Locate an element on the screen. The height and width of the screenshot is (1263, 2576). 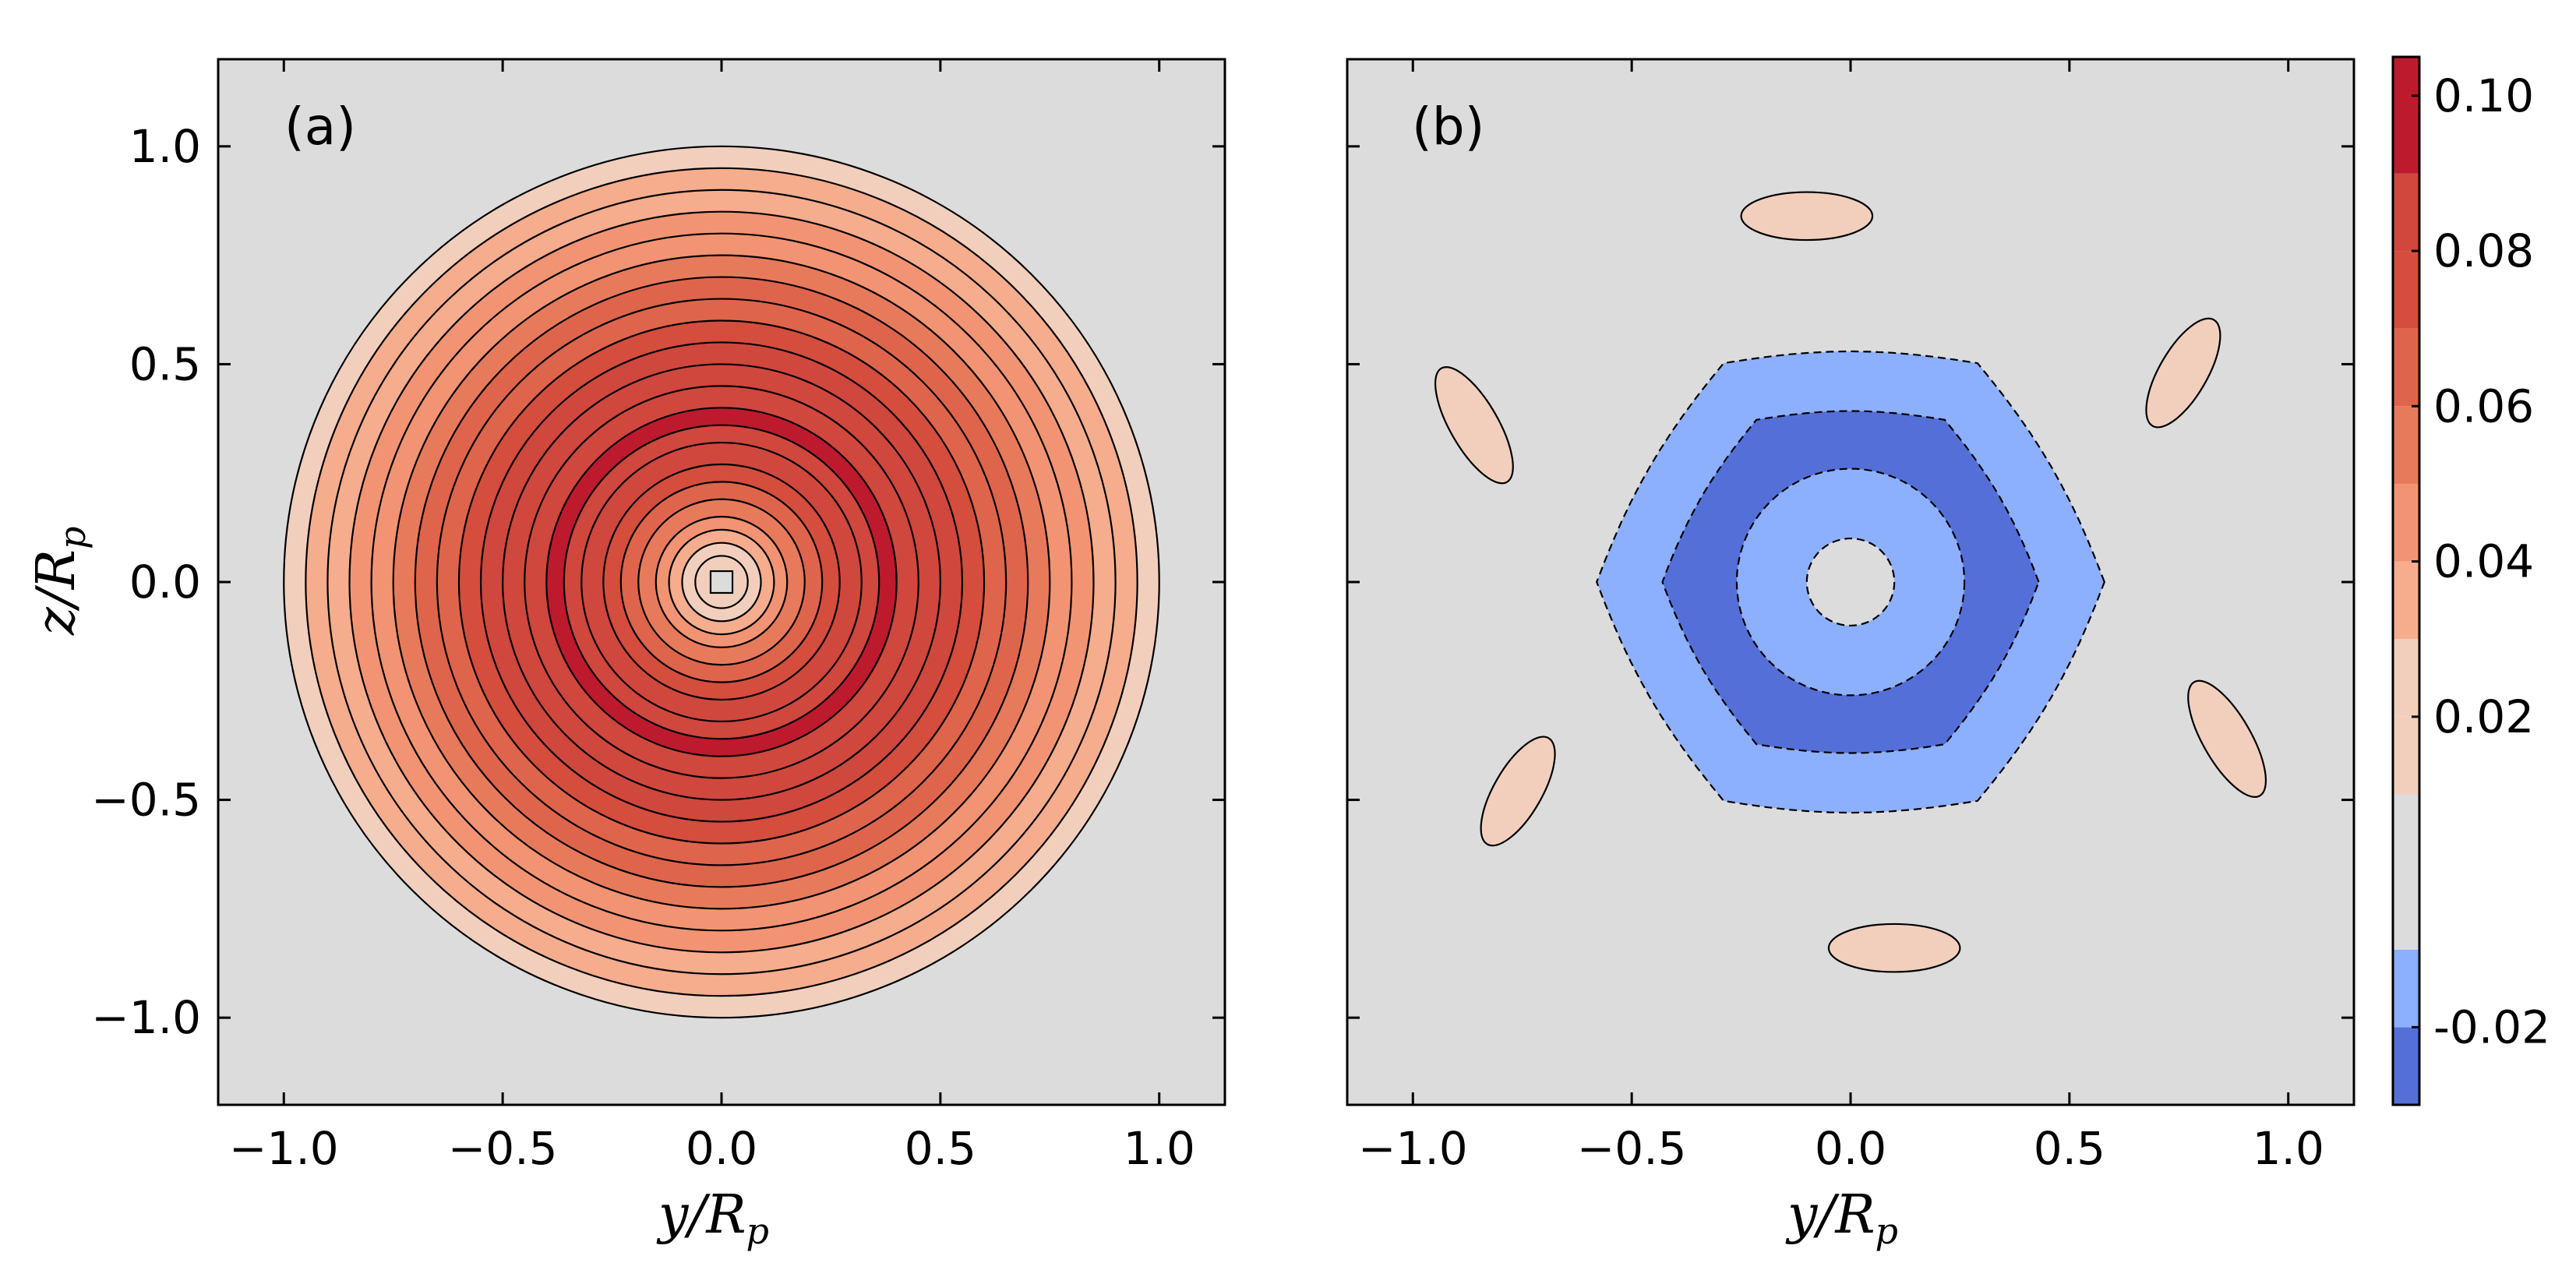
panel-b-label: (b) is located at coordinates (1448, 127).